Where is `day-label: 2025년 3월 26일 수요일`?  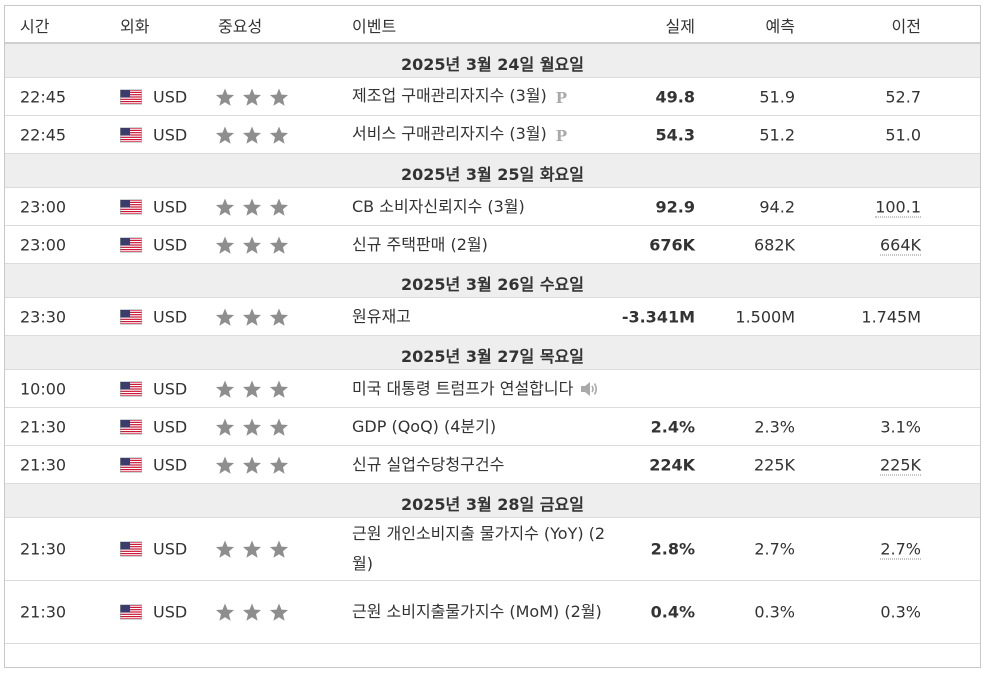
day-label: 2025년 3월 26일 수요일 is located at coordinates (492, 284).